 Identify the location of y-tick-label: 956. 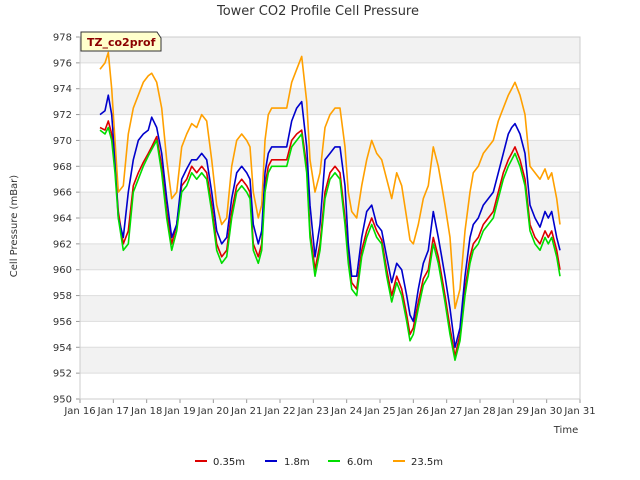
(62, 322).